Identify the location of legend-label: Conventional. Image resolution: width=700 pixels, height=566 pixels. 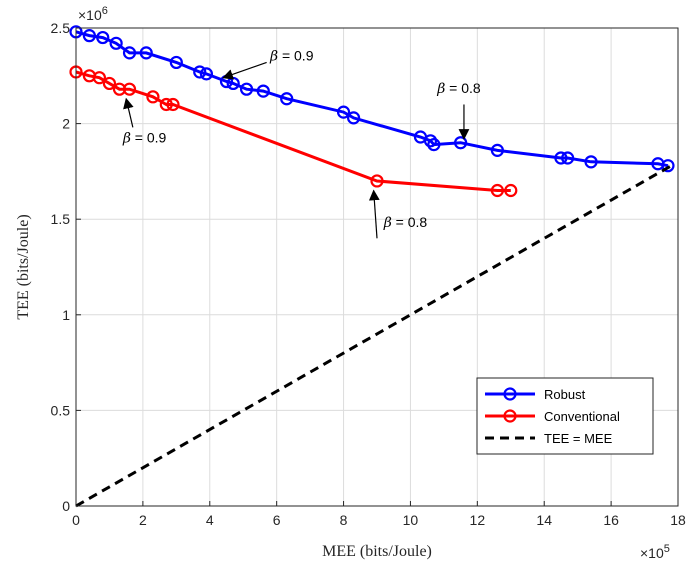
(582, 416).